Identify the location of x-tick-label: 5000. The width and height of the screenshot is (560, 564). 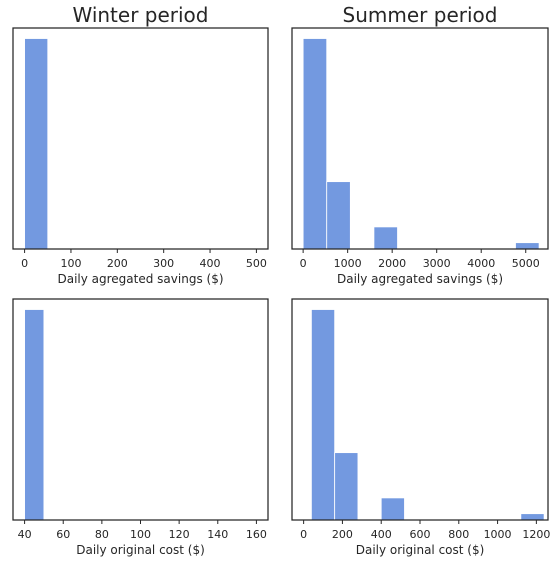
(526, 263).